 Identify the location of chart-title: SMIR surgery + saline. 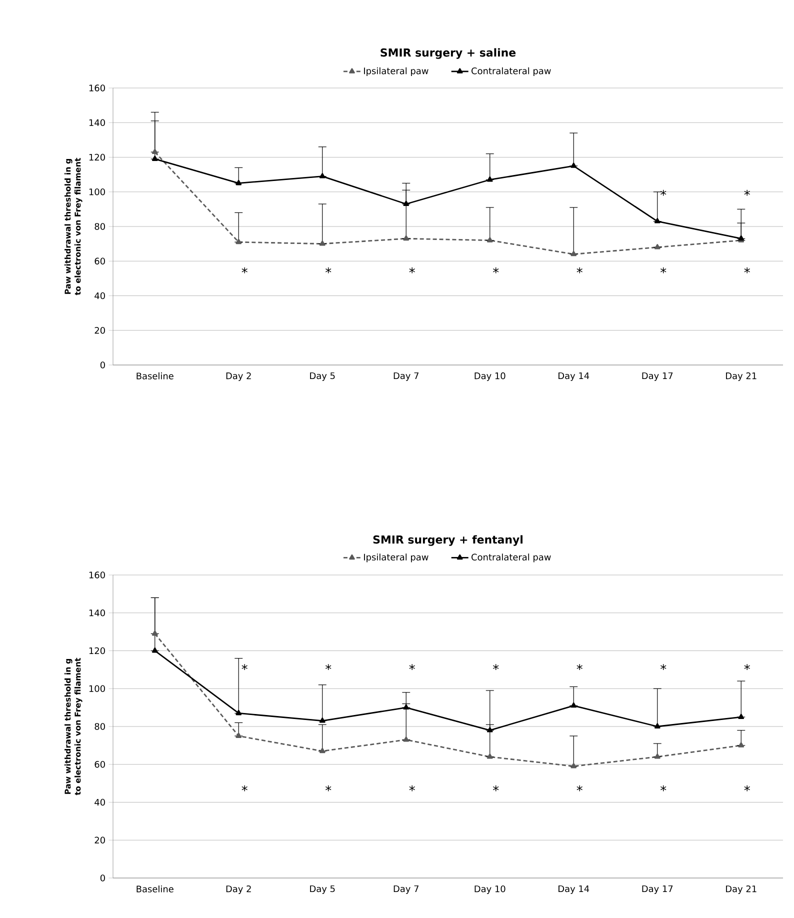
(448, 53).